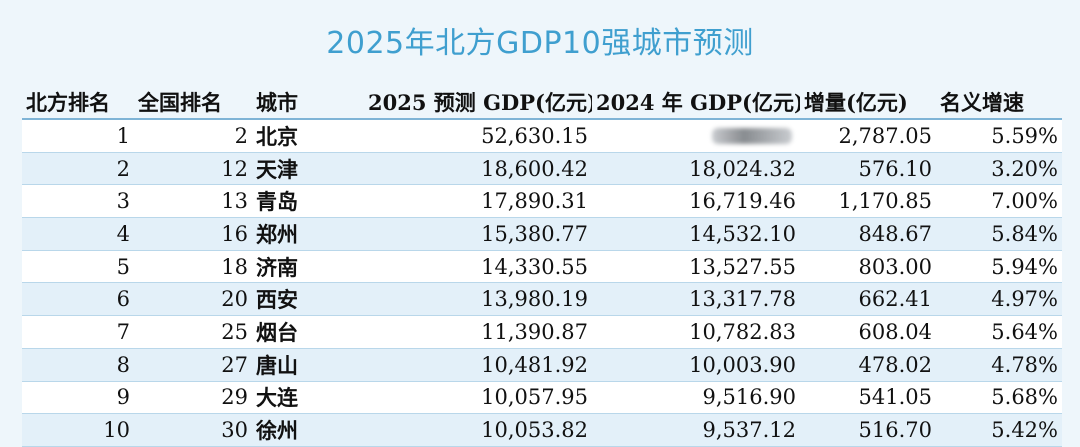 This screenshot has height=447, width=1080. Describe the element at coordinates (308, 365) in the screenshot. I see `cell-city: 唐山` at that location.